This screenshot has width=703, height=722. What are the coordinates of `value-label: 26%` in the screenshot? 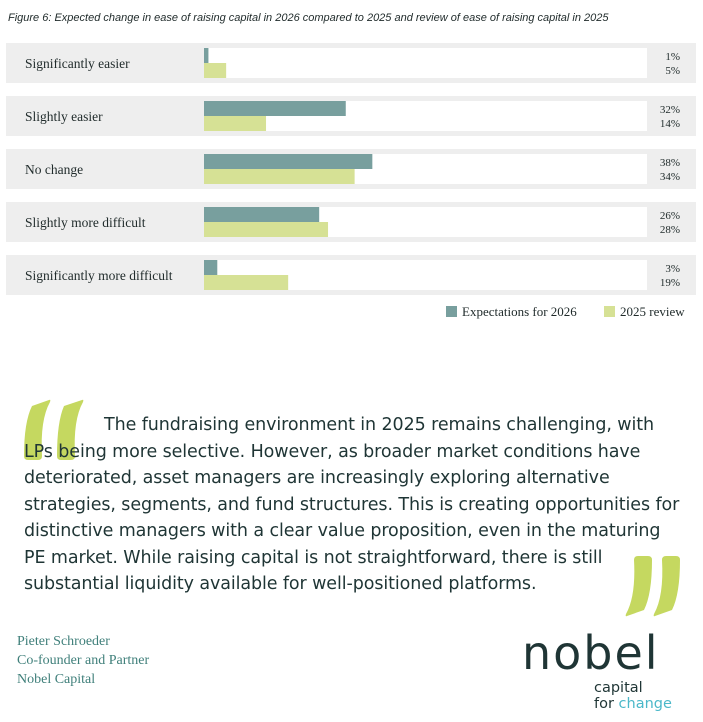 It's located at (670, 216).